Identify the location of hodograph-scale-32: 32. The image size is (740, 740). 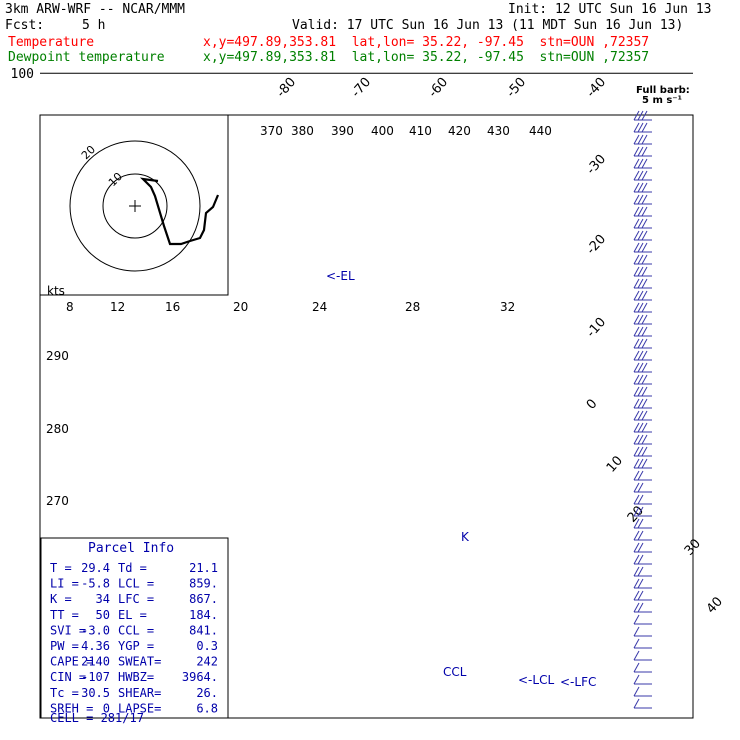
(507, 307).